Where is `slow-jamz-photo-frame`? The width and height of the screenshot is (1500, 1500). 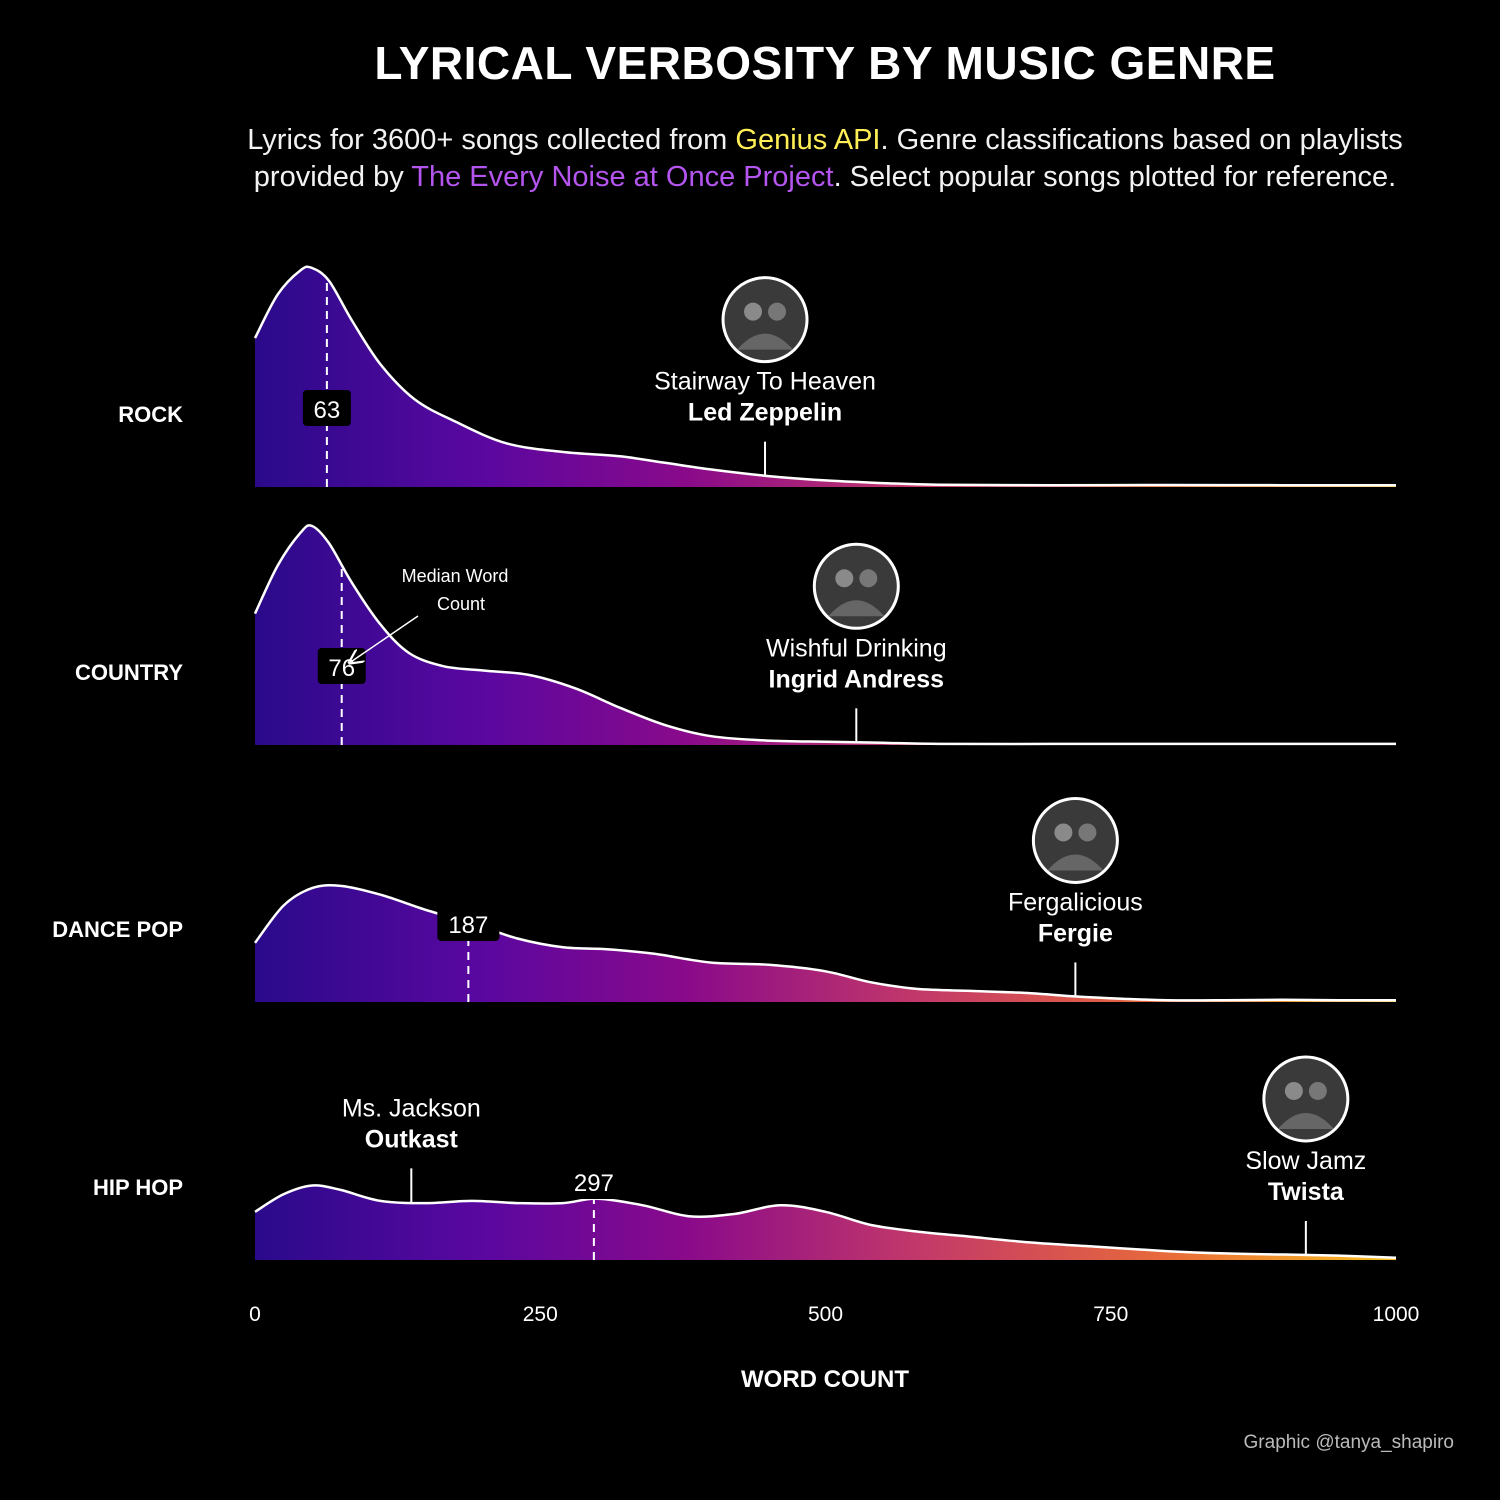 slow-jamz-photo-frame is located at coordinates (1306, 1099).